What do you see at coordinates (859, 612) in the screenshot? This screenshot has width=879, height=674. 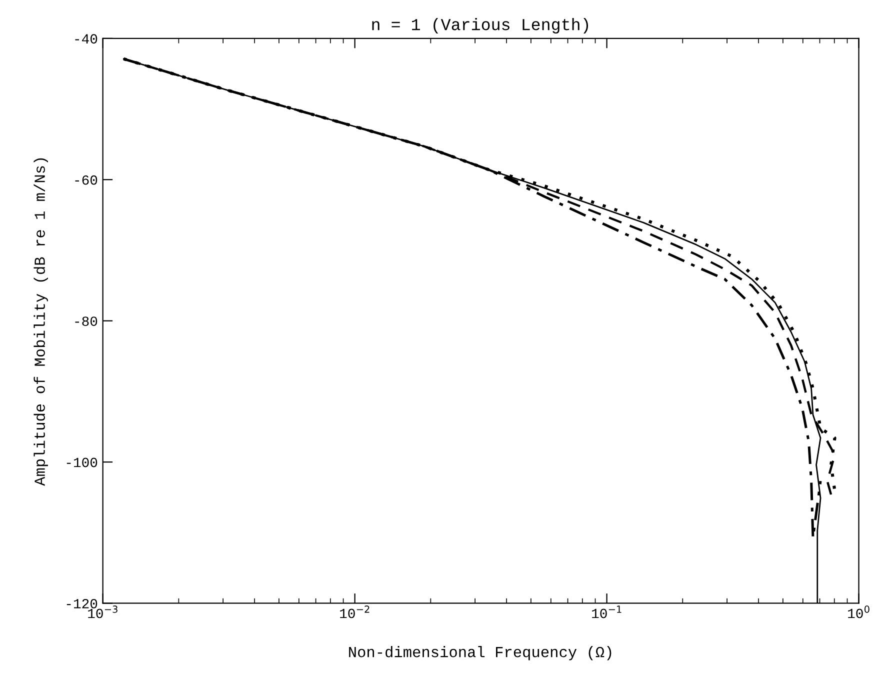 I see `x-tick-label: 10$^{0}$` at bounding box center [859, 612].